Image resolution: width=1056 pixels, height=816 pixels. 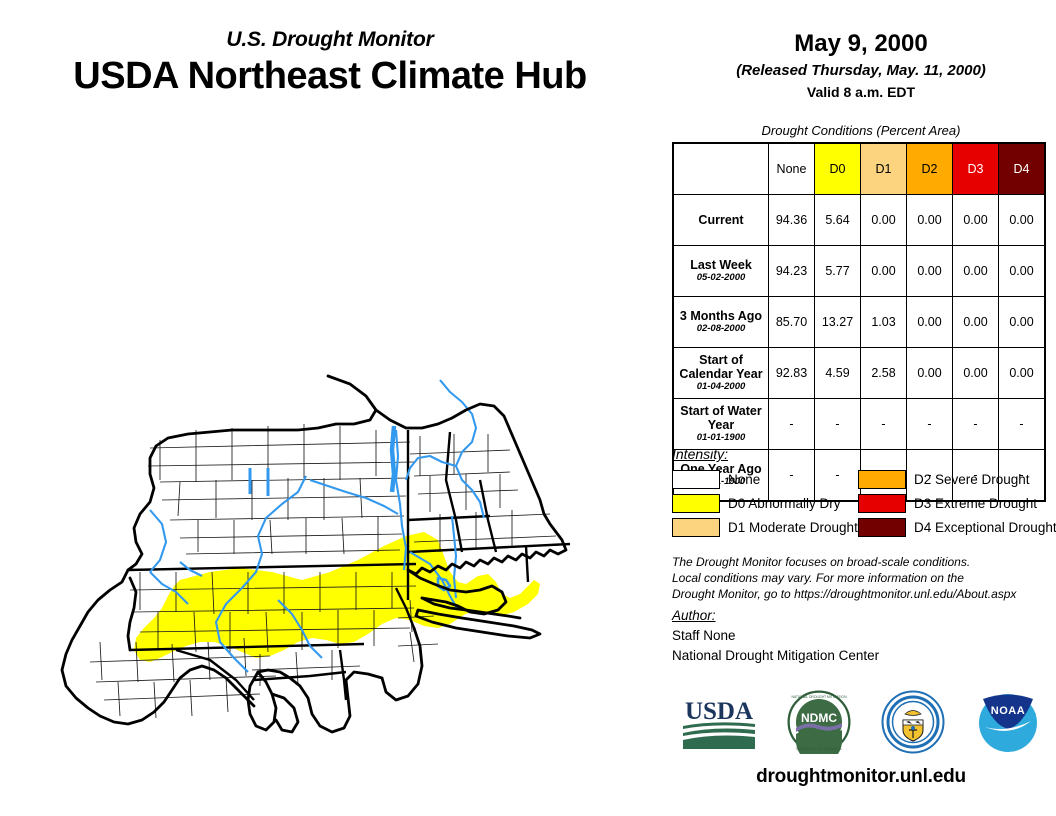 I want to click on legend-swatch-none-icon, so click(x=696, y=479).